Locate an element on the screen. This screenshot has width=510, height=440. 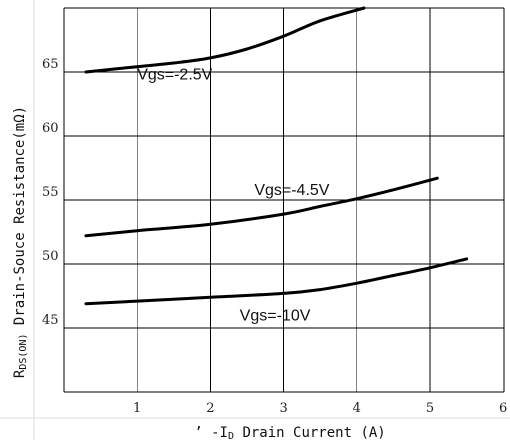
x-tick-label: 1 is located at coordinates (137, 408).